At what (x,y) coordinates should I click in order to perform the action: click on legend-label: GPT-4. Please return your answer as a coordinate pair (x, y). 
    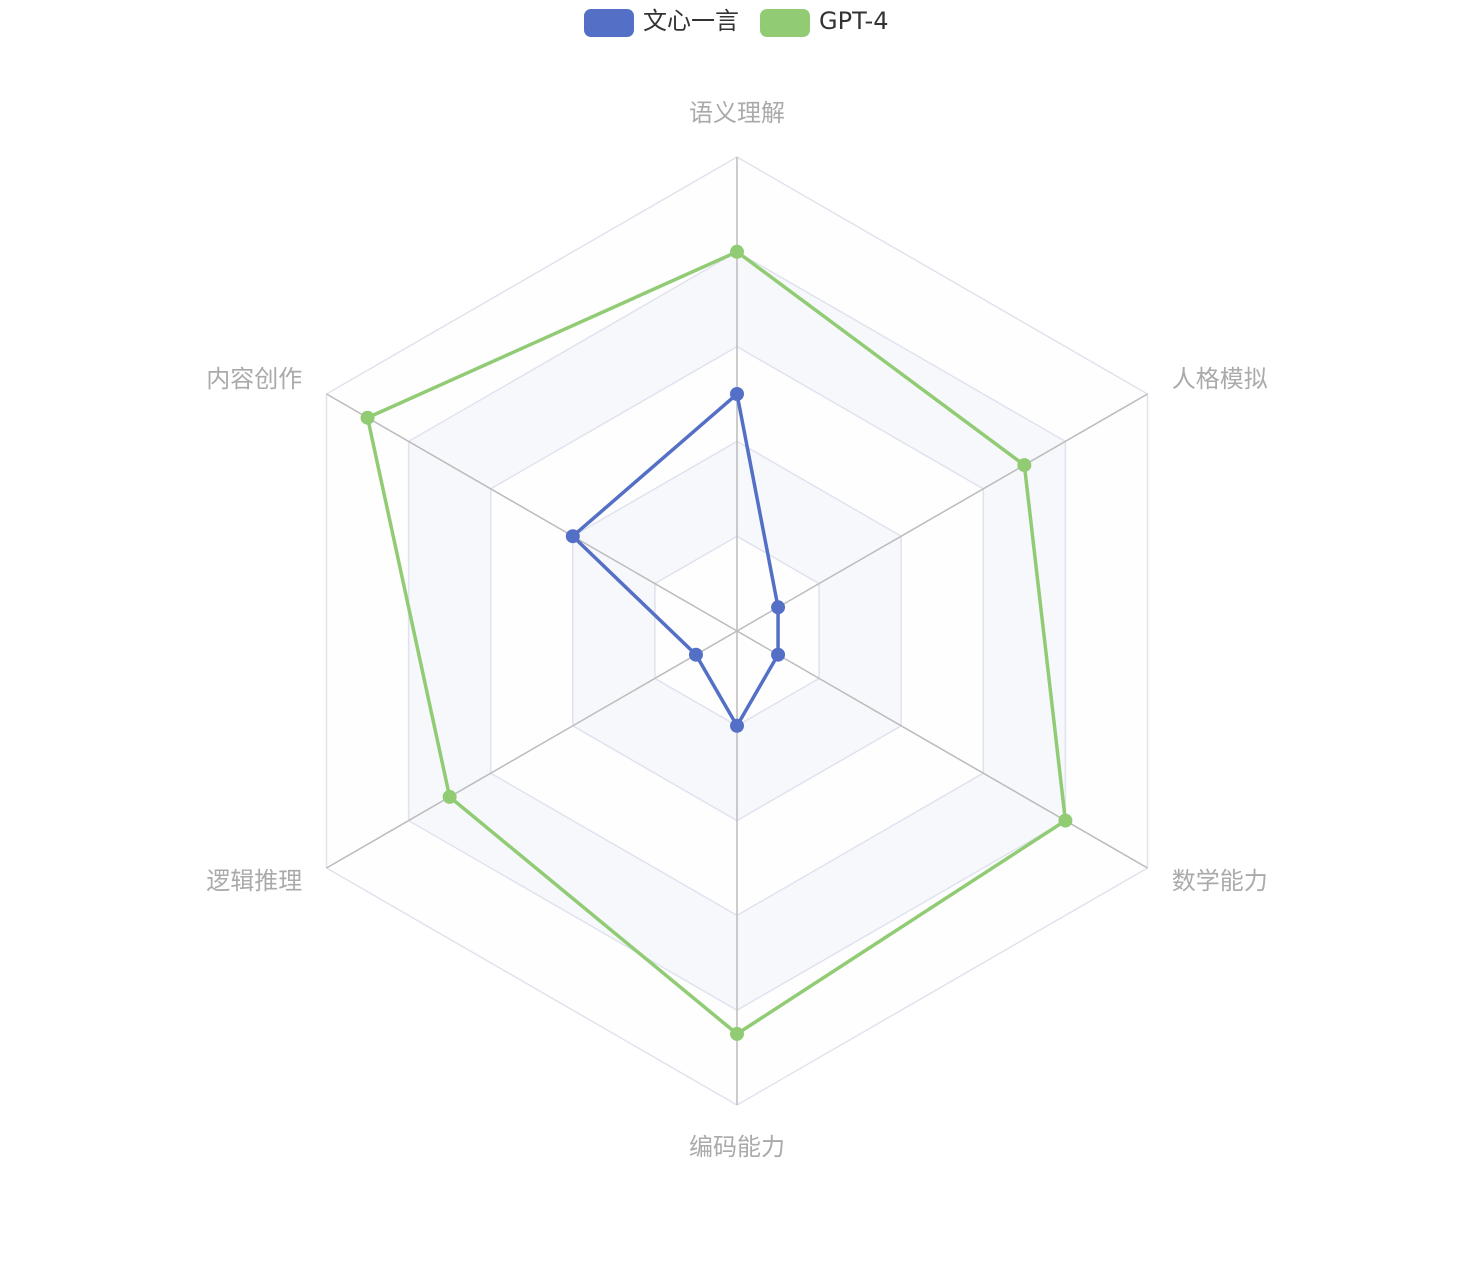
    Looking at the image, I should click on (853, 21).